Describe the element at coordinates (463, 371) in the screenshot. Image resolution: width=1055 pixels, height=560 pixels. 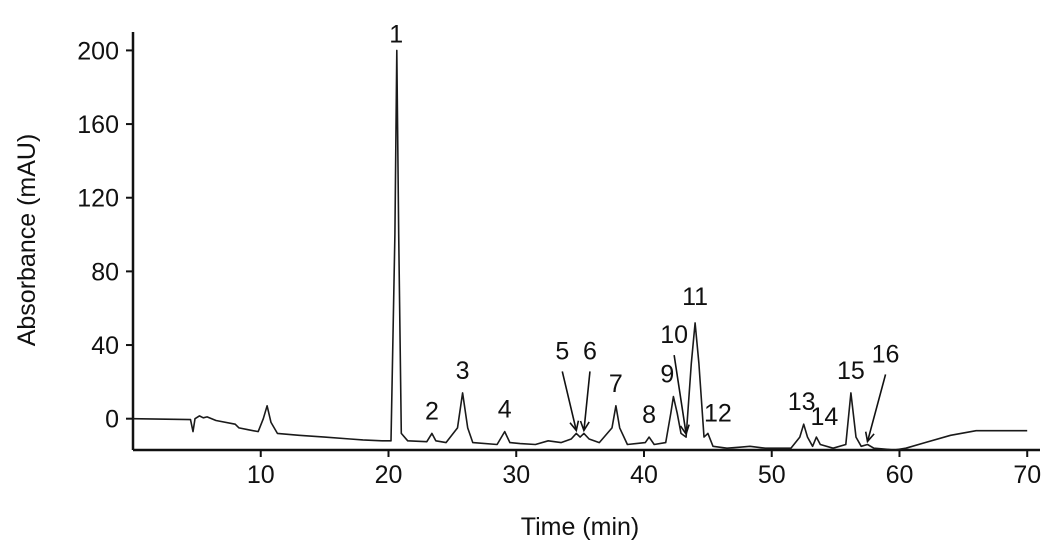
I see `peak-label-3: 3` at that location.